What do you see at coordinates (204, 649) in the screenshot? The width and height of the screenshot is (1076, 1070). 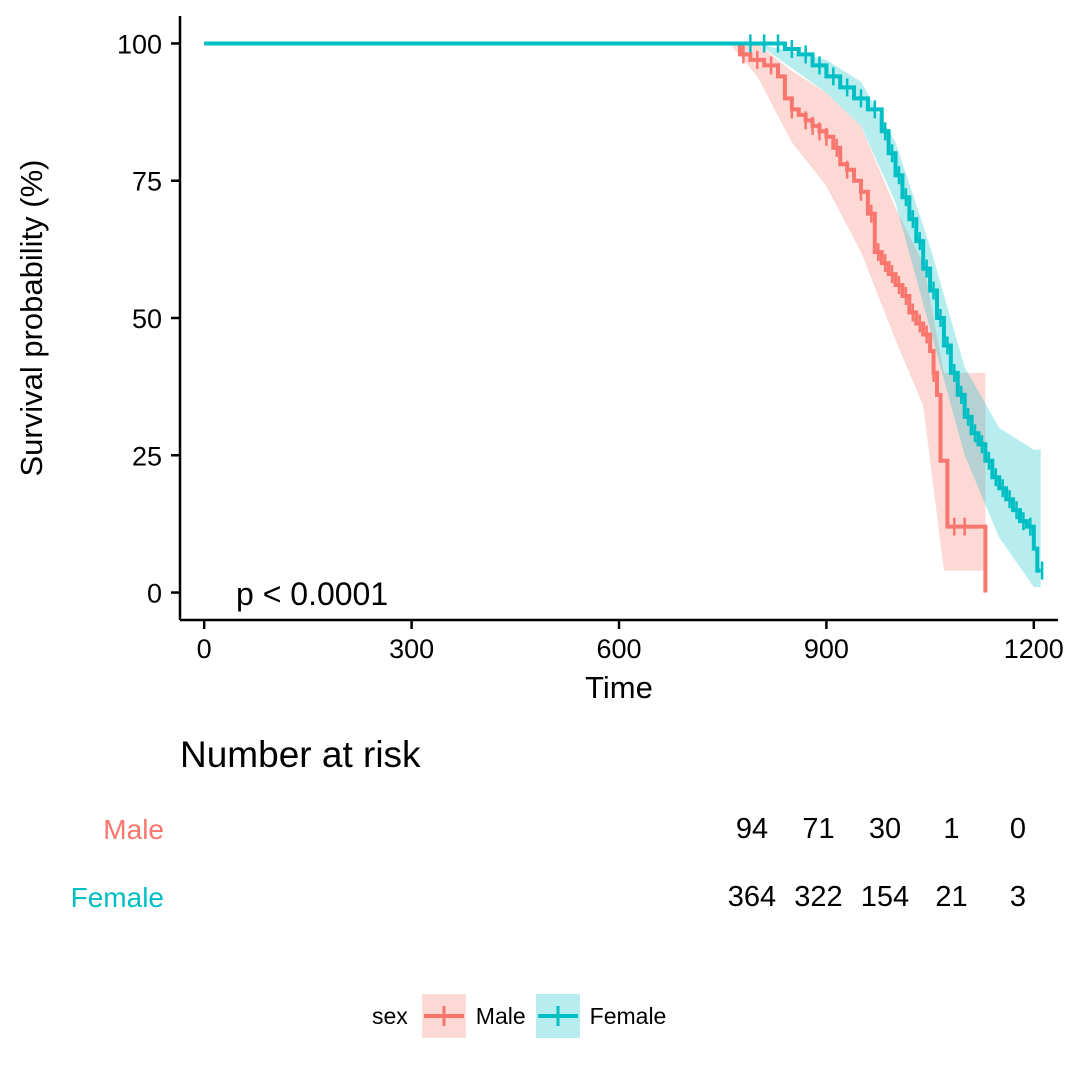 I see `x-tick-label: 0` at bounding box center [204, 649].